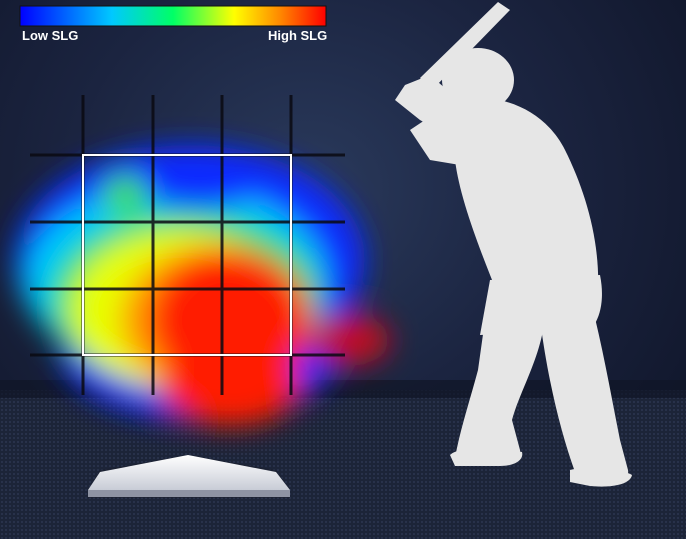 This screenshot has height=539, width=686. Describe the element at coordinates (200, 185) in the screenshot. I see `heat-blue-top` at that location.